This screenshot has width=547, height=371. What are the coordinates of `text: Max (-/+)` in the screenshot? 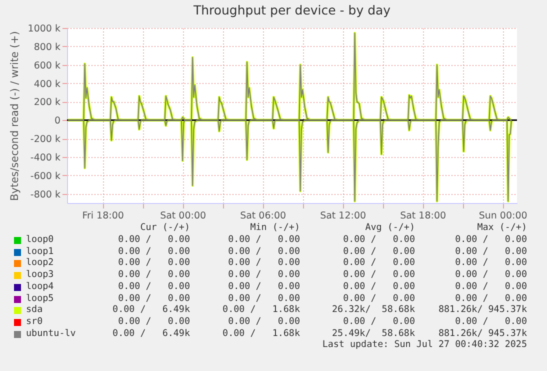 It's located at (502, 227).